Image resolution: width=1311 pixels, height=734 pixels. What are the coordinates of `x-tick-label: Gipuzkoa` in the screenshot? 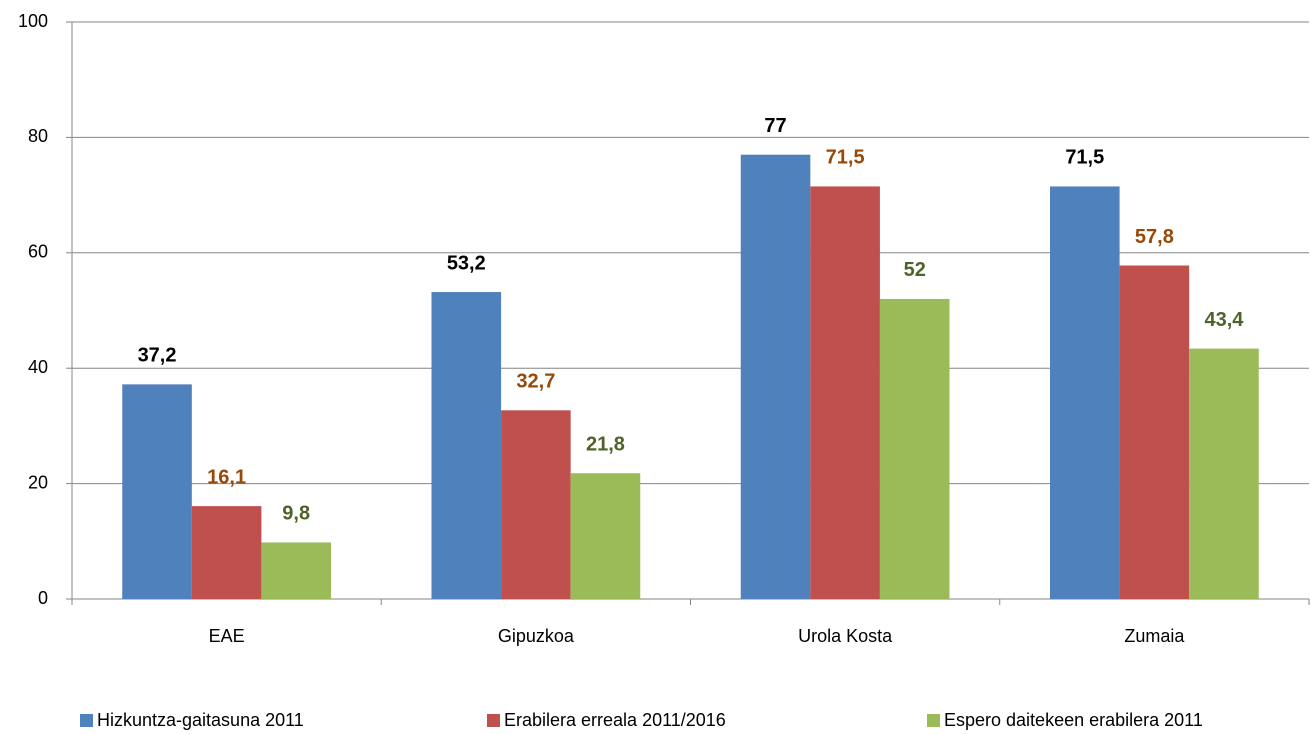 It's located at (536, 636).